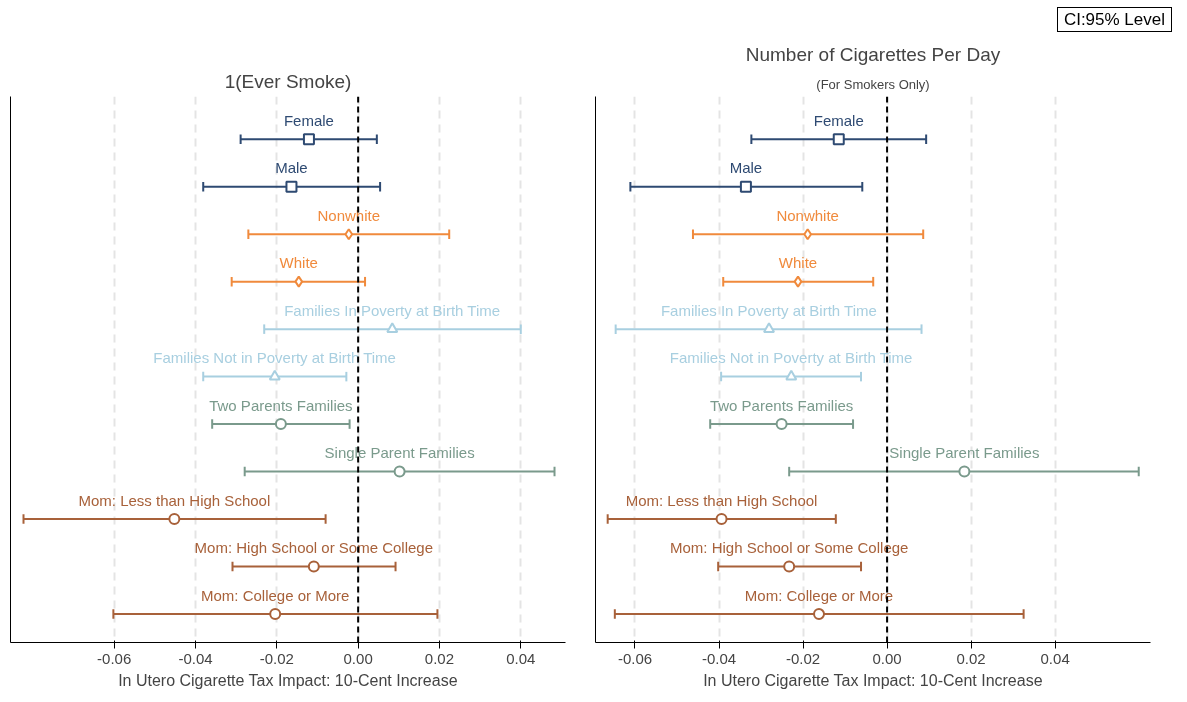  What do you see at coordinates (873, 84) in the screenshot?
I see `chart-subtitle: (For Smokers Only)` at bounding box center [873, 84].